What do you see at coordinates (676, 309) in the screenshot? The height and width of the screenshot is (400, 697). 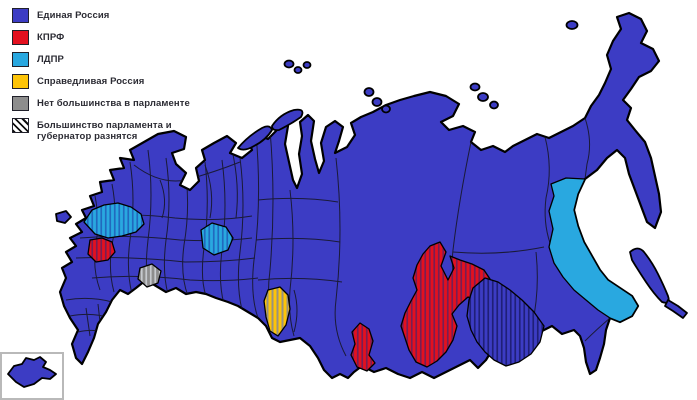 I see `kuril-islands-icon` at bounding box center [676, 309].